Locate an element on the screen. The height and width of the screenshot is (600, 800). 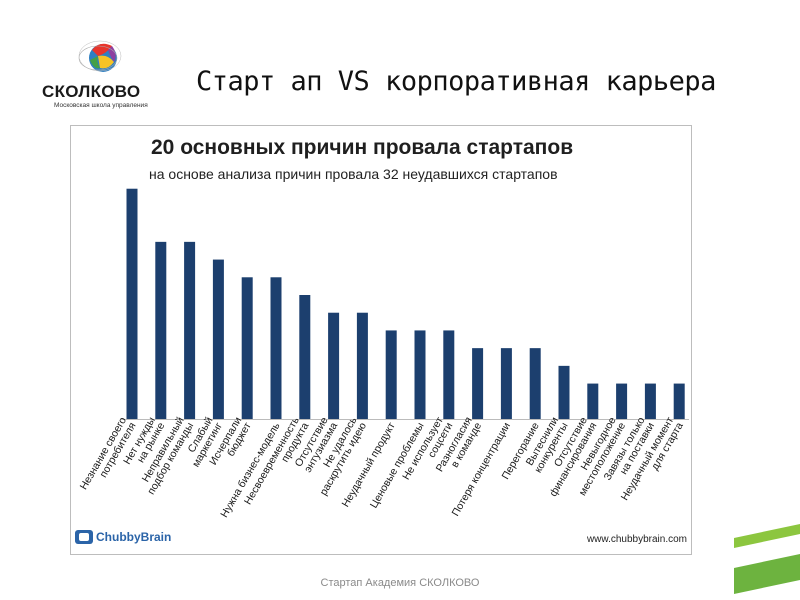
chubbybrain-logo: ChubbyBrain is located at coordinates (123, 537).